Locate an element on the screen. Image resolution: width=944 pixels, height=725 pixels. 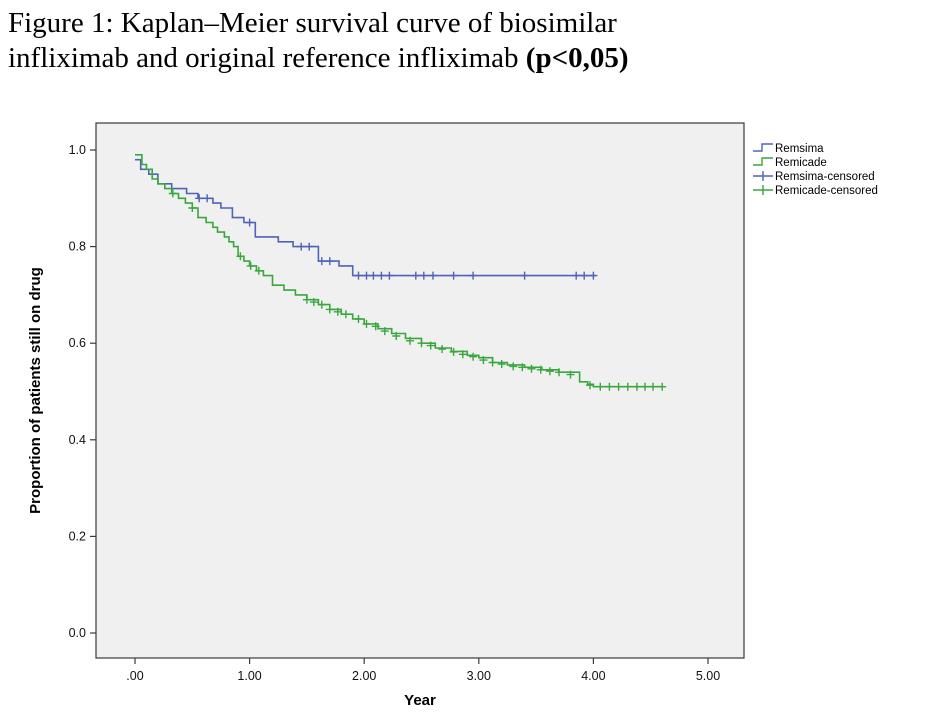
legend-item-remsima: Remsima is located at coordinates (788, 149).